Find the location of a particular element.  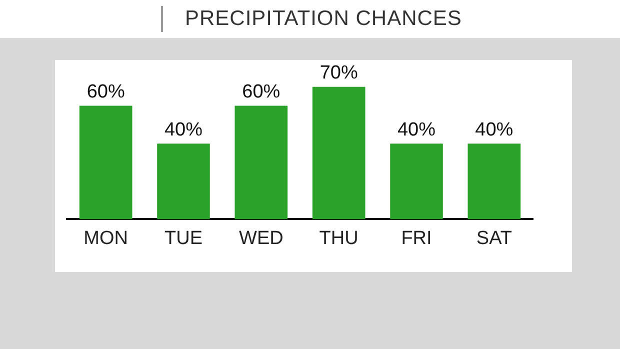

data-label: 70% is located at coordinates (339, 73).